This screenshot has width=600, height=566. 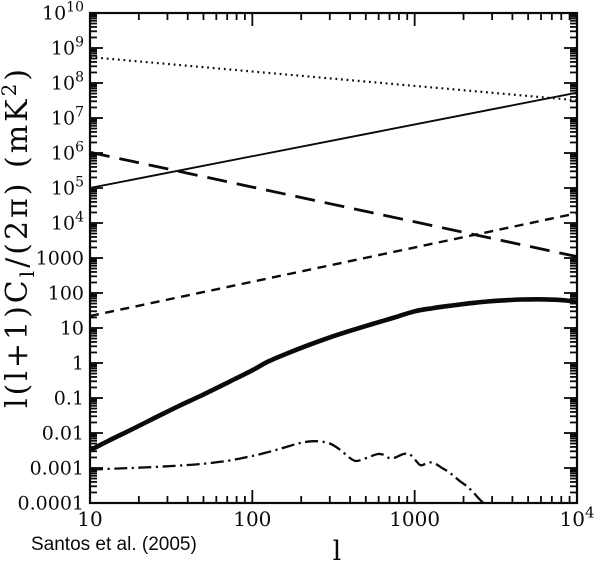 What do you see at coordinates (63, 434) in the screenshot?
I see `y-tick-label: 0.01` at bounding box center [63, 434].